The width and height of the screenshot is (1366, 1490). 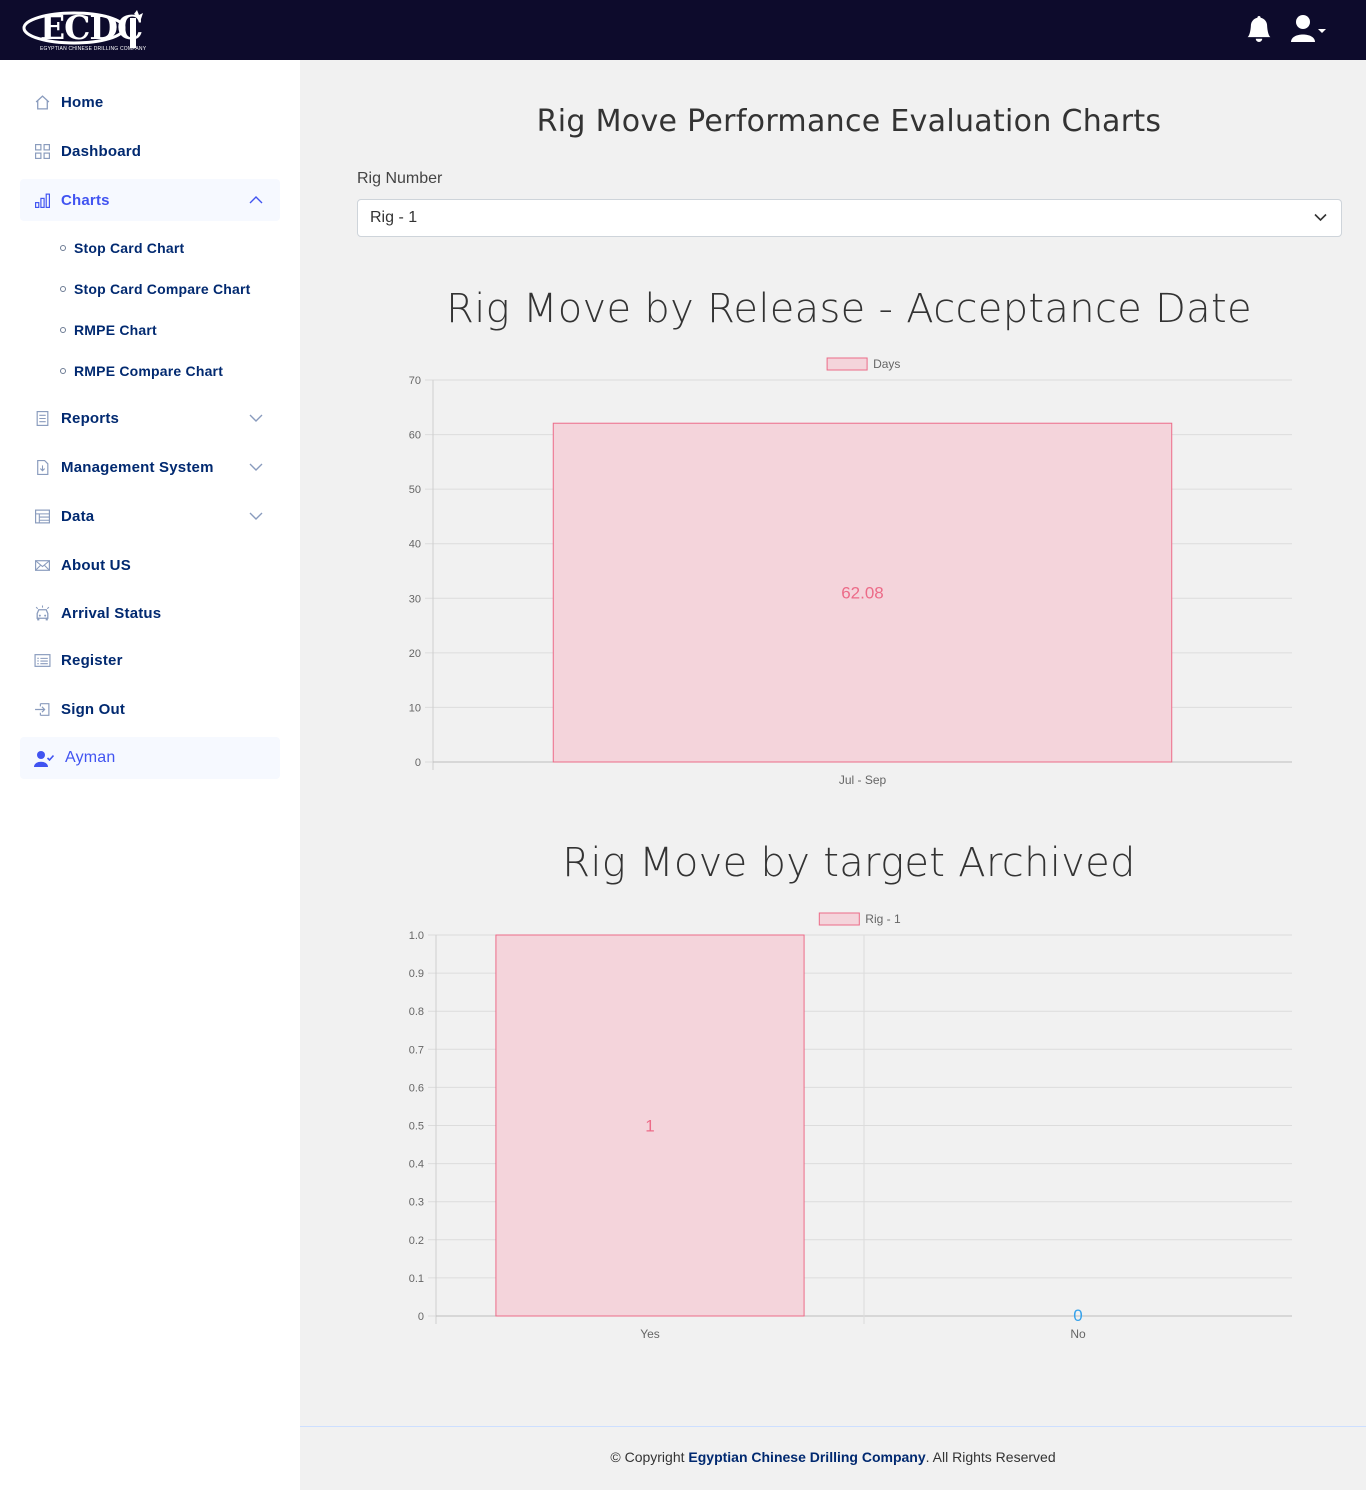 What do you see at coordinates (415, 654) in the screenshot?
I see `y-tick-label: 20` at bounding box center [415, 654].